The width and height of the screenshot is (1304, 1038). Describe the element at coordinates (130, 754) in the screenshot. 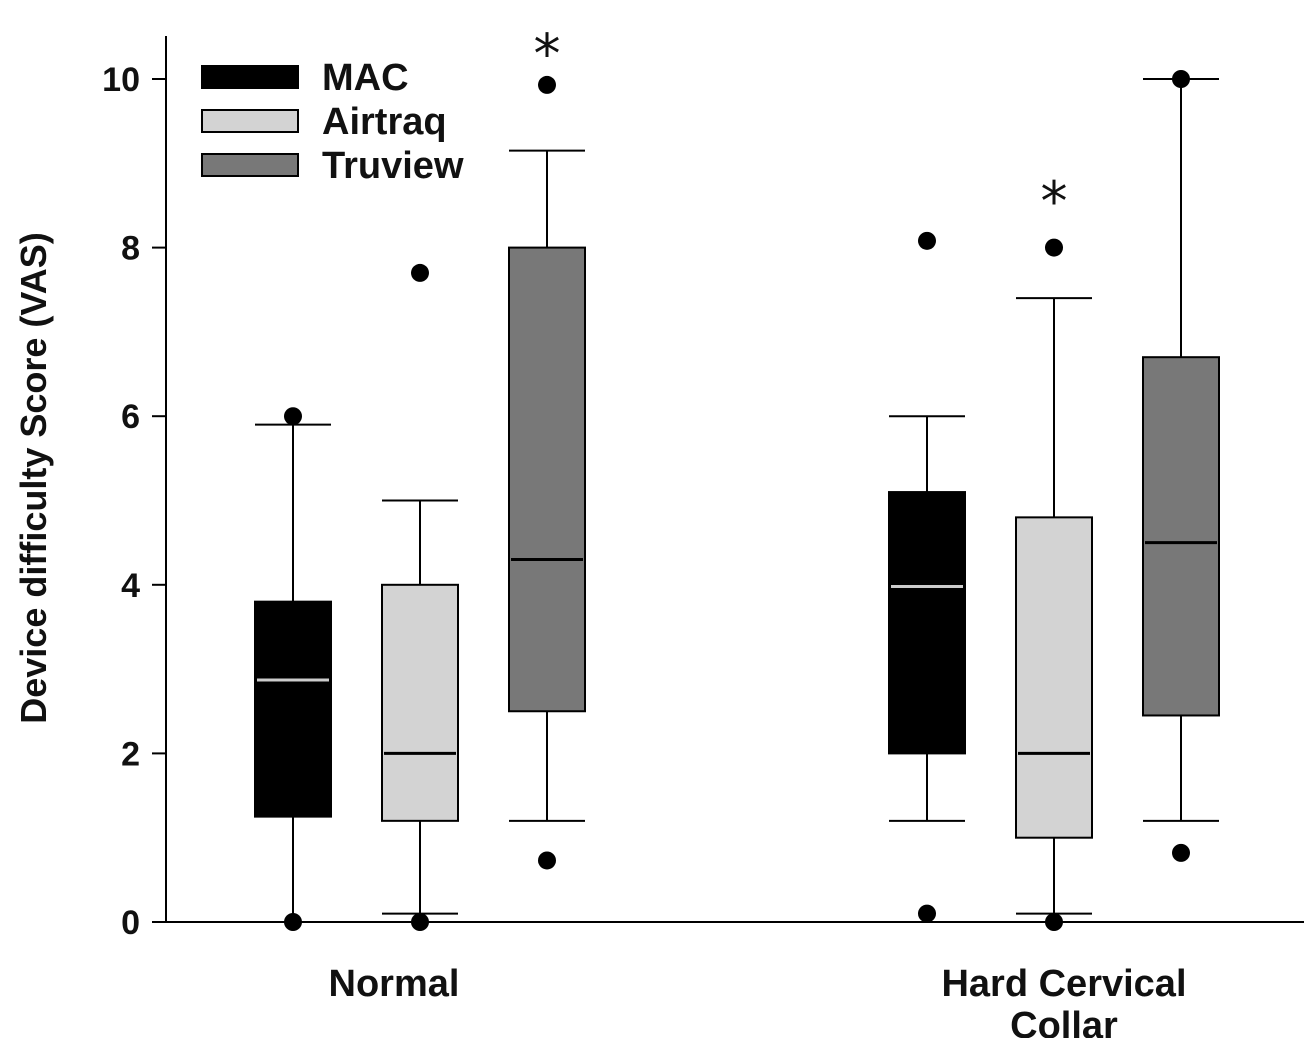

I see `y-tick-label: 2` at that location.